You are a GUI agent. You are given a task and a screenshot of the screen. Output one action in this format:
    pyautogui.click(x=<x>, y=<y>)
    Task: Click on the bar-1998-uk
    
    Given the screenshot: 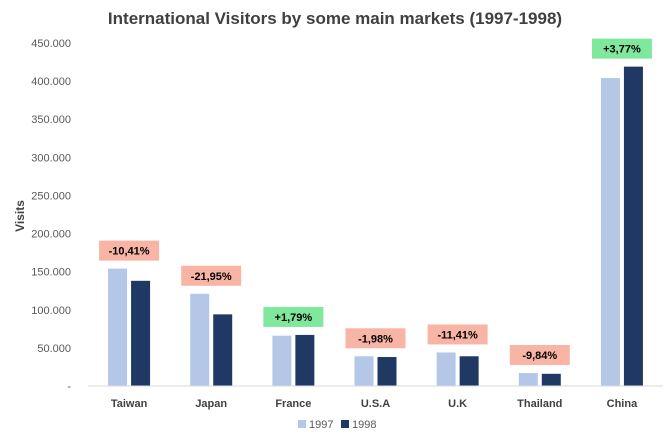 What is the action you would take?
    pyautogui.click(x=469, y=371)
    